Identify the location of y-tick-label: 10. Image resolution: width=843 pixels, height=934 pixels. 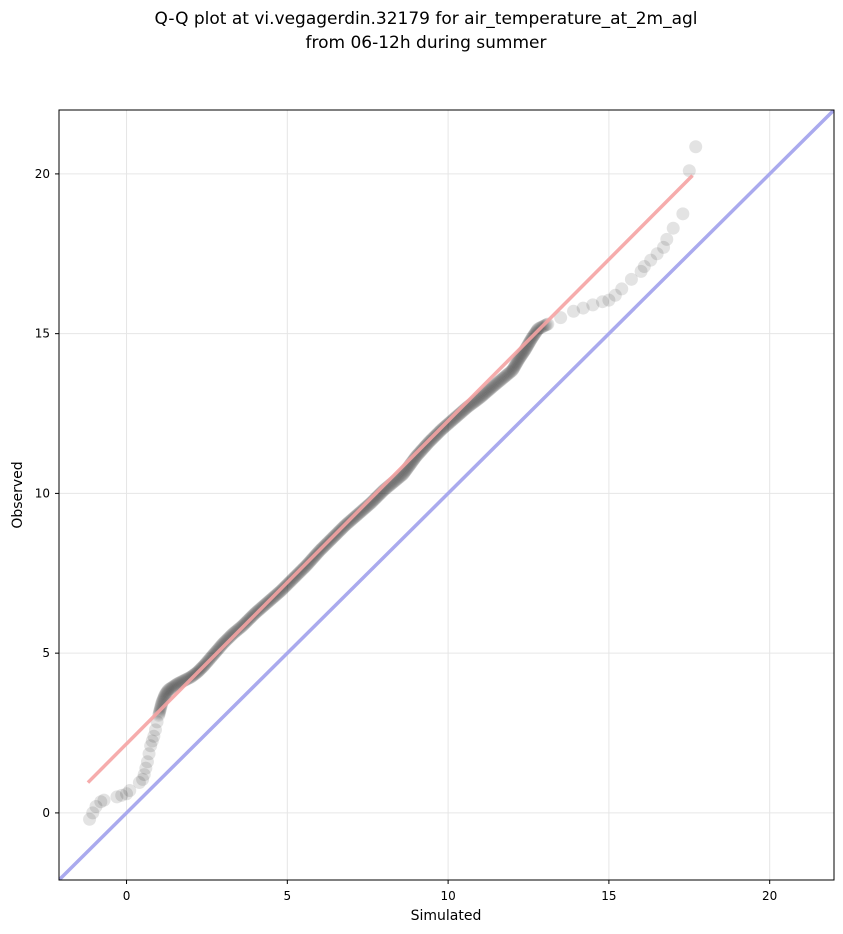
(42, 493).